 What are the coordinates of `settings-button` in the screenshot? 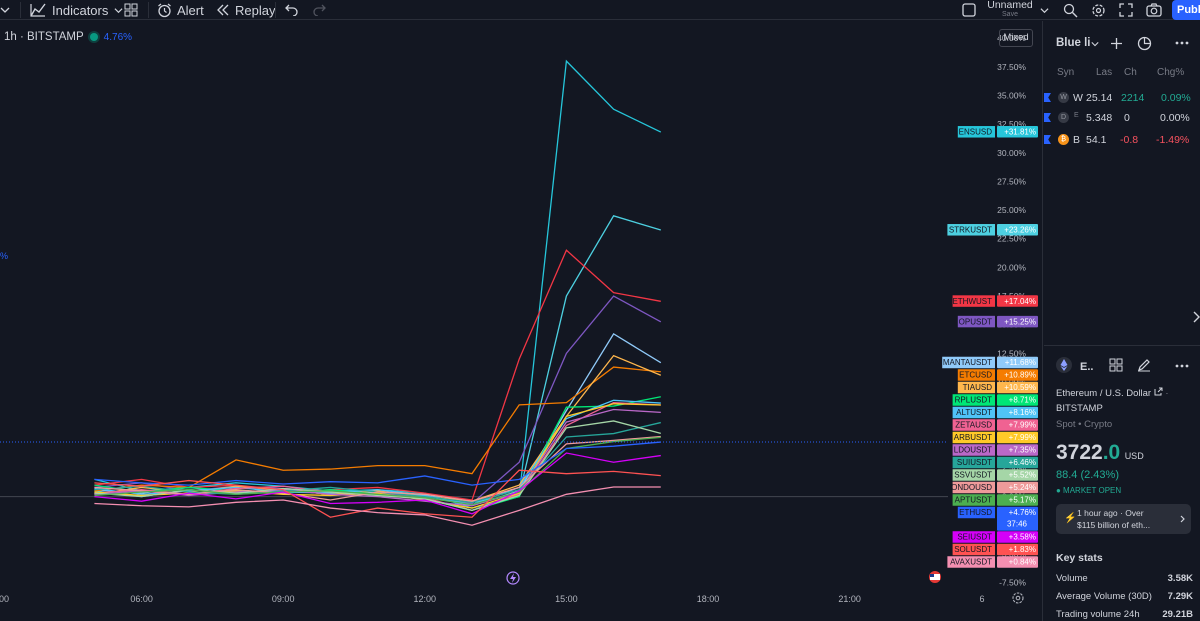 It's located at (1098, 10).